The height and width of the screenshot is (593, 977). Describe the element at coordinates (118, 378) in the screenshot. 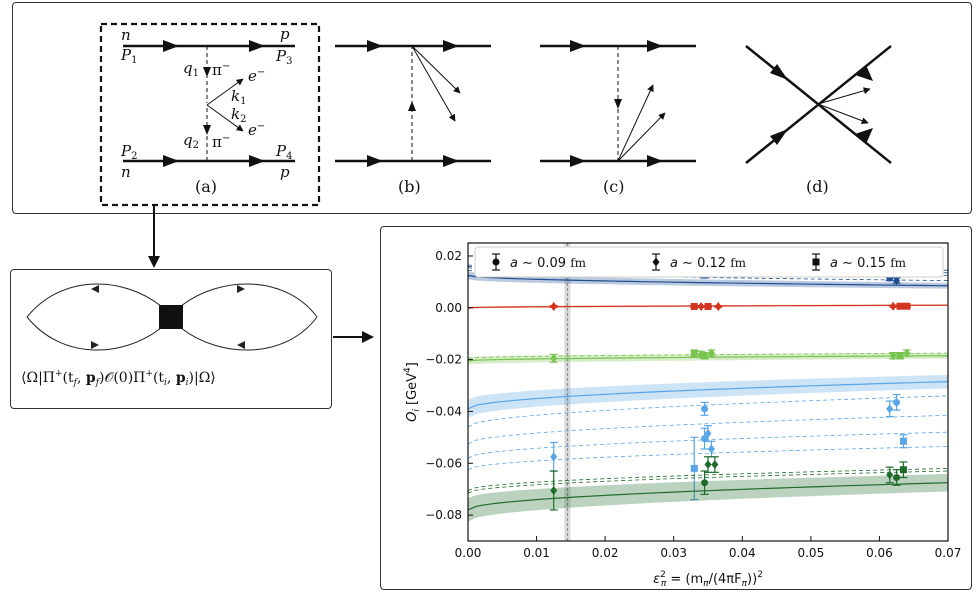

I see `correlator-formula: ⟨Ω|Π+(tf, pf)𝒪(0)Π+(ti, pi)|Ω⟩` at that location.